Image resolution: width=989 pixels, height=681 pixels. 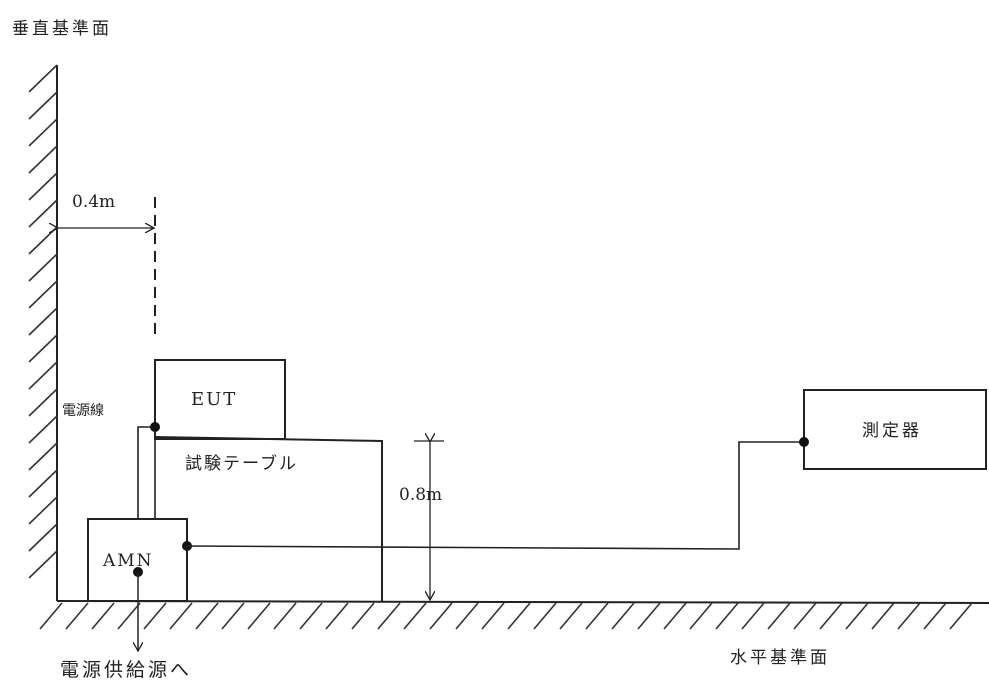 I want to click on power-cord: 電源線, so click(x=111, y=461).